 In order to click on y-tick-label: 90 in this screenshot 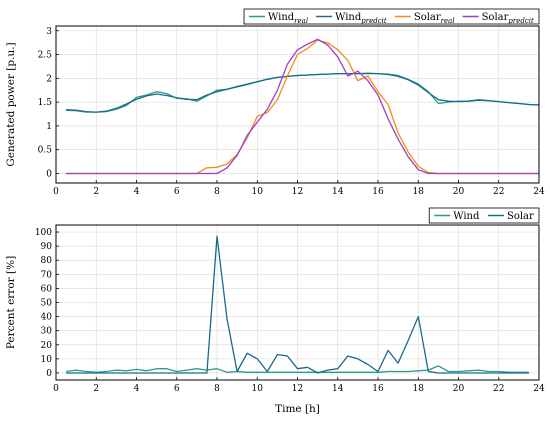, I will do `click(47, 247)`.